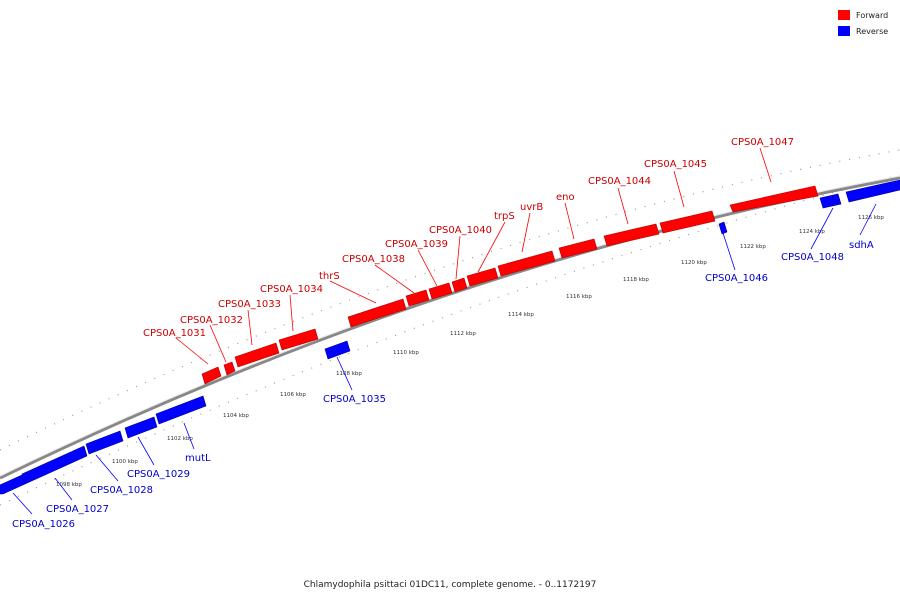  I want to click on tick-label: 1100 kbp, so click(125, 462).